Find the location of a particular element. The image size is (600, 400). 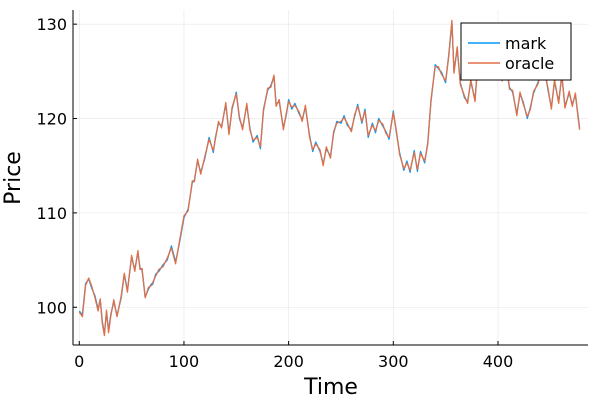

x-tick-label: 400 is located at coordinates (498, 361).